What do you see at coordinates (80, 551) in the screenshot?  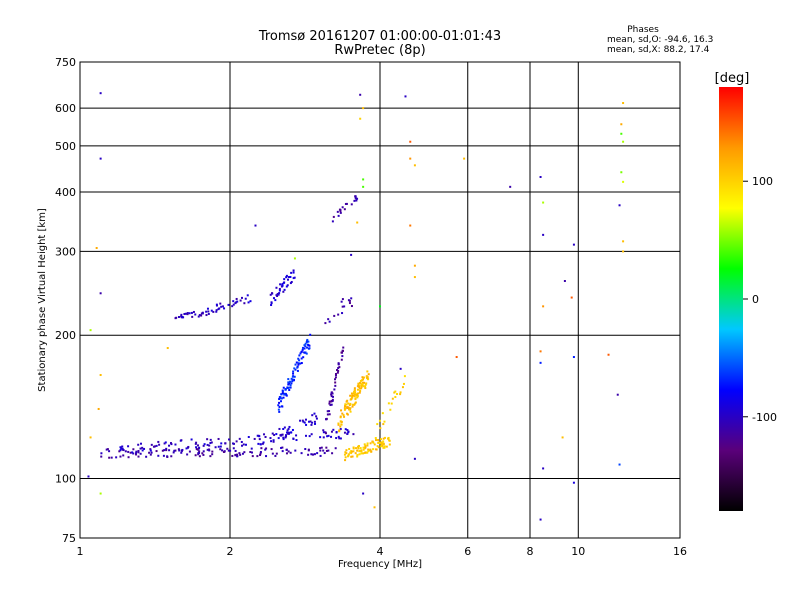 I see `x-tick-label: 1` at bounding box center [80, 551].